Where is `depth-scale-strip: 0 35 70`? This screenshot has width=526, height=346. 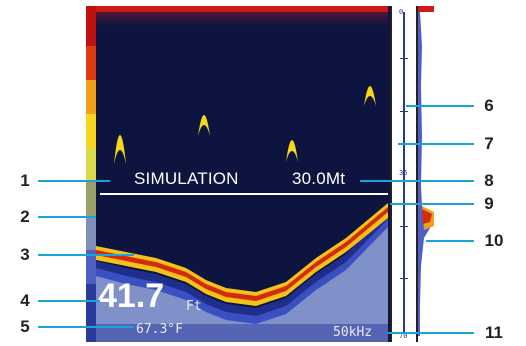 depth-scale-strip: 0 35 70 is located at coordinates (404, 174).